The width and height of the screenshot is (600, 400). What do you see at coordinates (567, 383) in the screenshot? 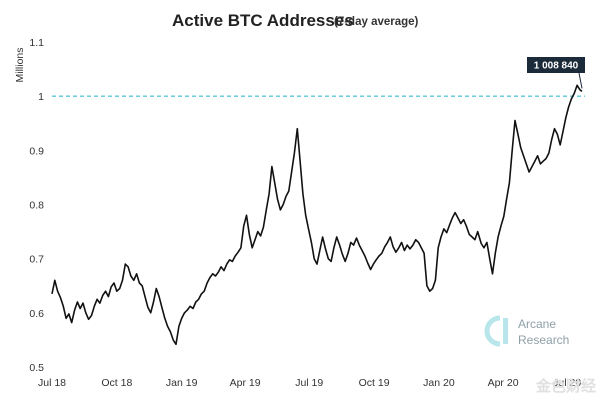
I see `x-tick-label: Jul 20` at bounding box center [567, 383].